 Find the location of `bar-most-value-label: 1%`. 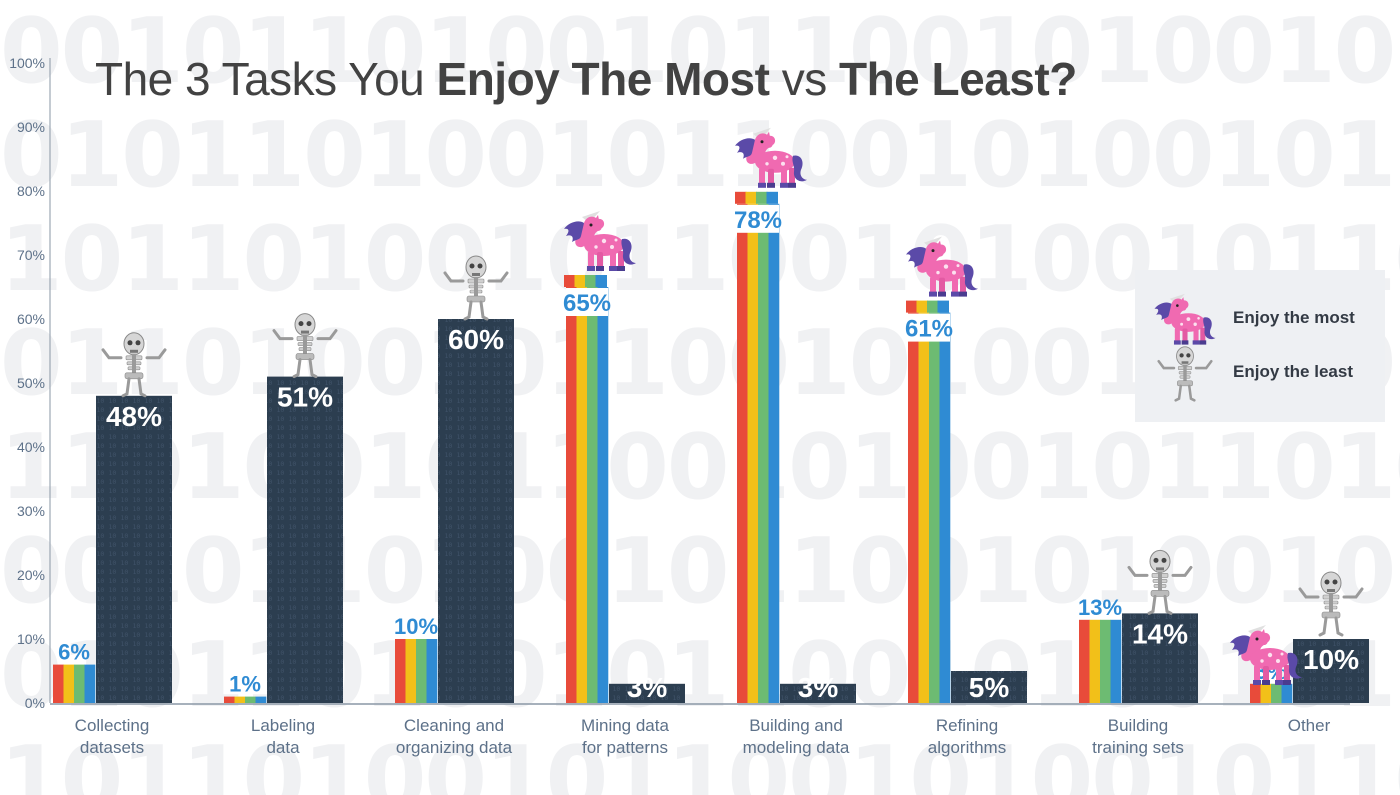

bar-most-value-label: 1% is located at coordinates (245, 684).